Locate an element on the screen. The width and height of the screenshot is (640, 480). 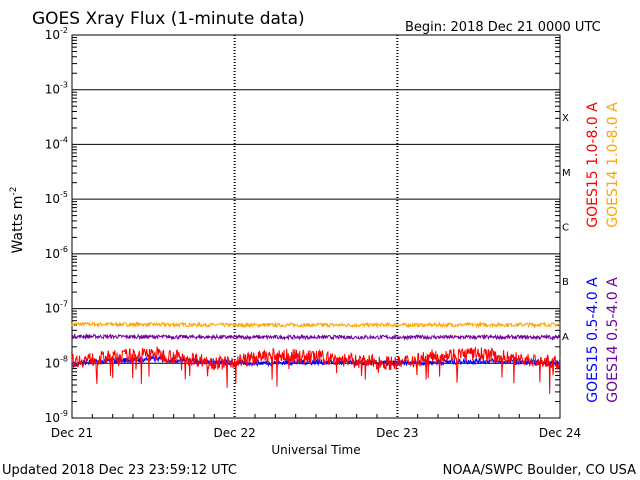
x-tick-labels: Dec 21 Dec 22 Dec 23 Dec 24 is located at coordinates (316, 433).